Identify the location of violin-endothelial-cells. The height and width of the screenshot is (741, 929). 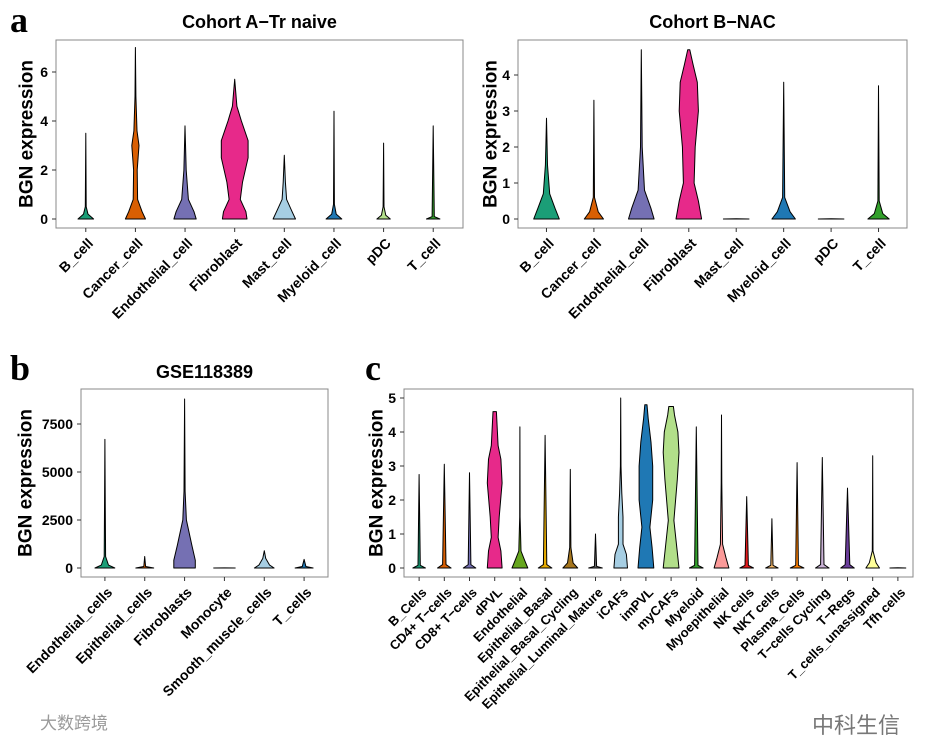
(105, 503).